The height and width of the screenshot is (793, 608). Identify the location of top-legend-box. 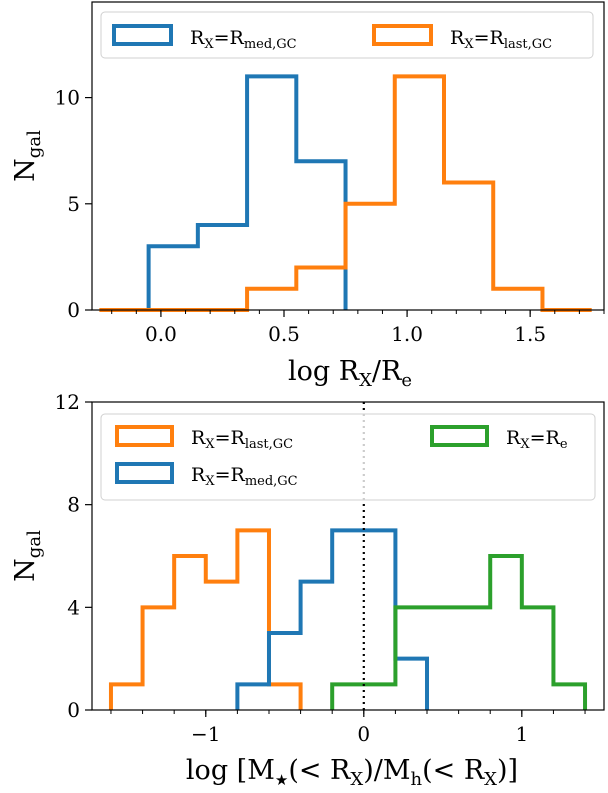
(347, 35).